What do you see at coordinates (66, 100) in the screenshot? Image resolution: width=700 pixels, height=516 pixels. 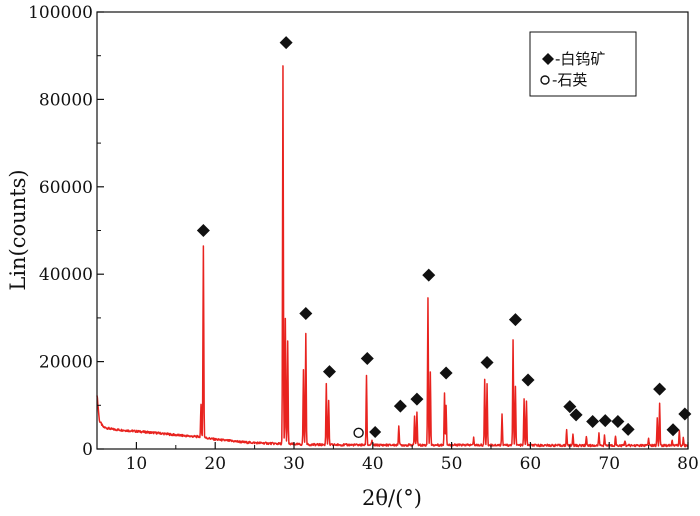 I see `y-tick-label: 80000` at bounding box center [66, 100].